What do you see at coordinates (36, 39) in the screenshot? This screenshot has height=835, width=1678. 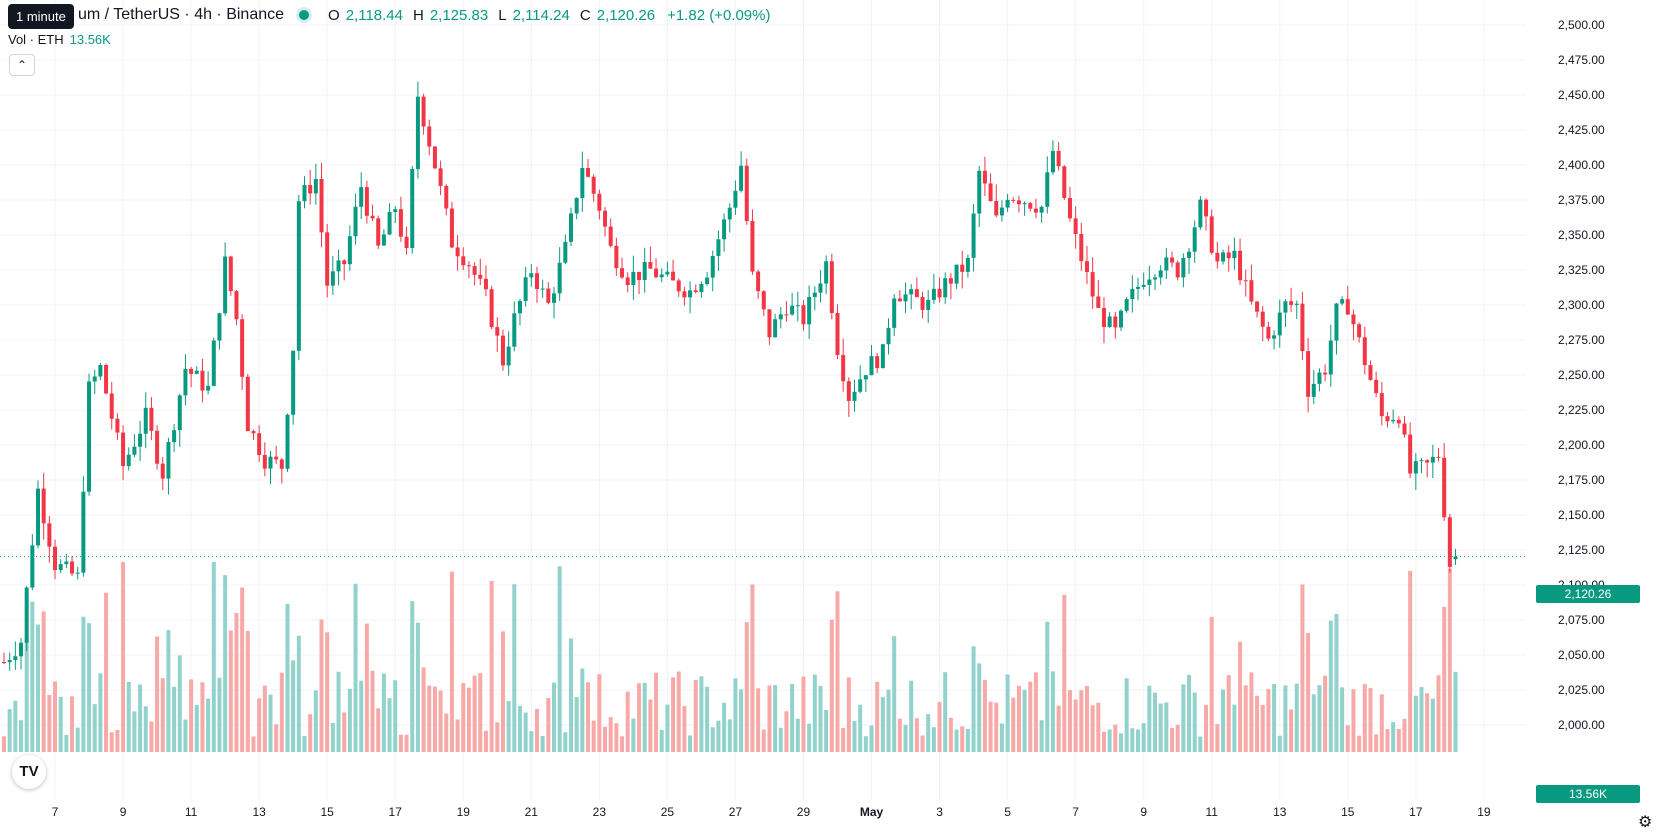 I see `volume-legend-label: Vol · ETH` at bounding box center [36, 39].